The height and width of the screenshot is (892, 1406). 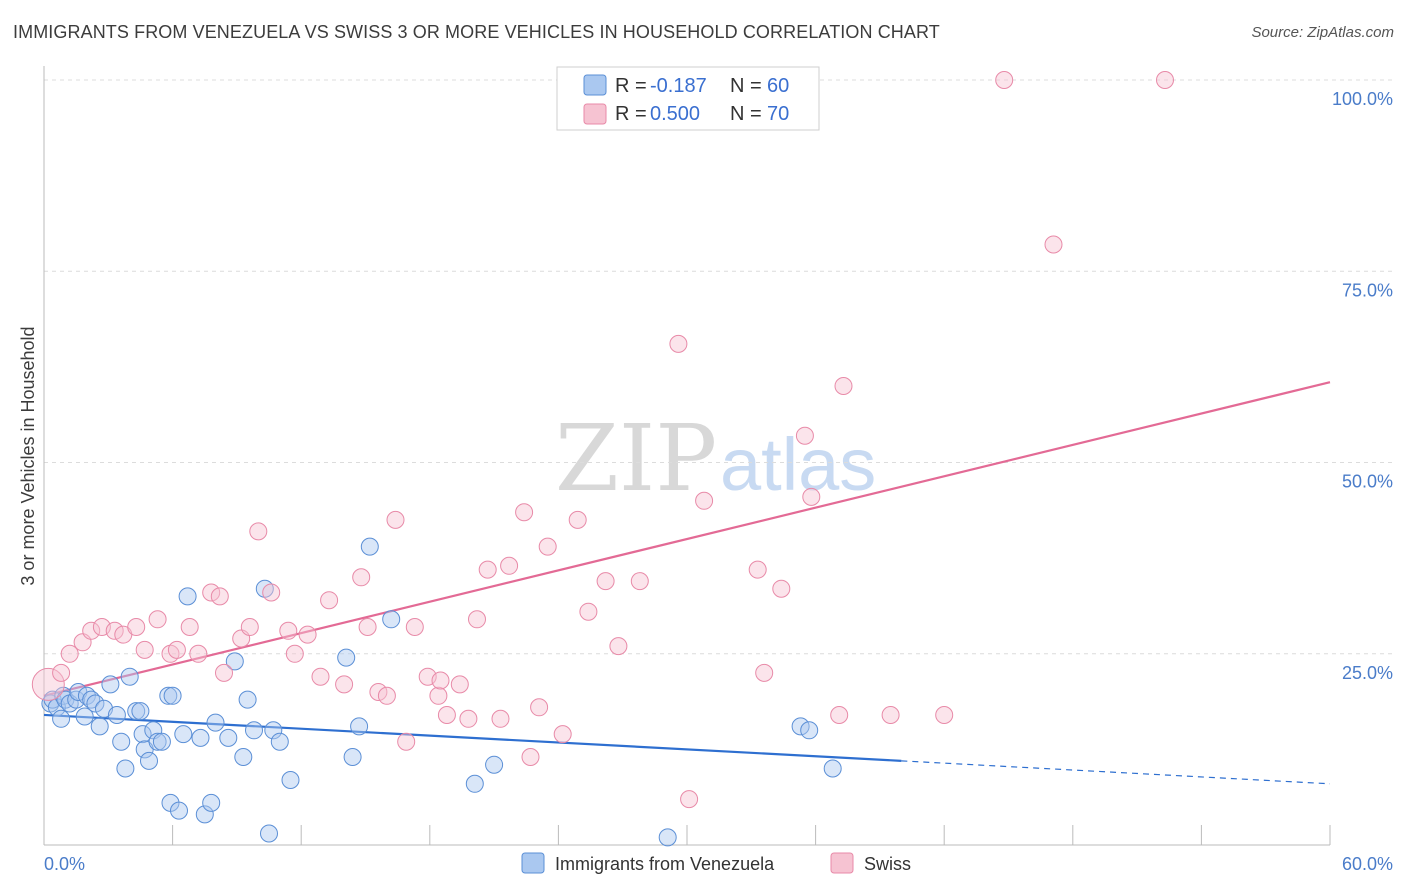 What do you see at coordinates (64, 864) in the screenshot?
I see `x-tick-label: 0.0%` at bounding box center [64, 864].